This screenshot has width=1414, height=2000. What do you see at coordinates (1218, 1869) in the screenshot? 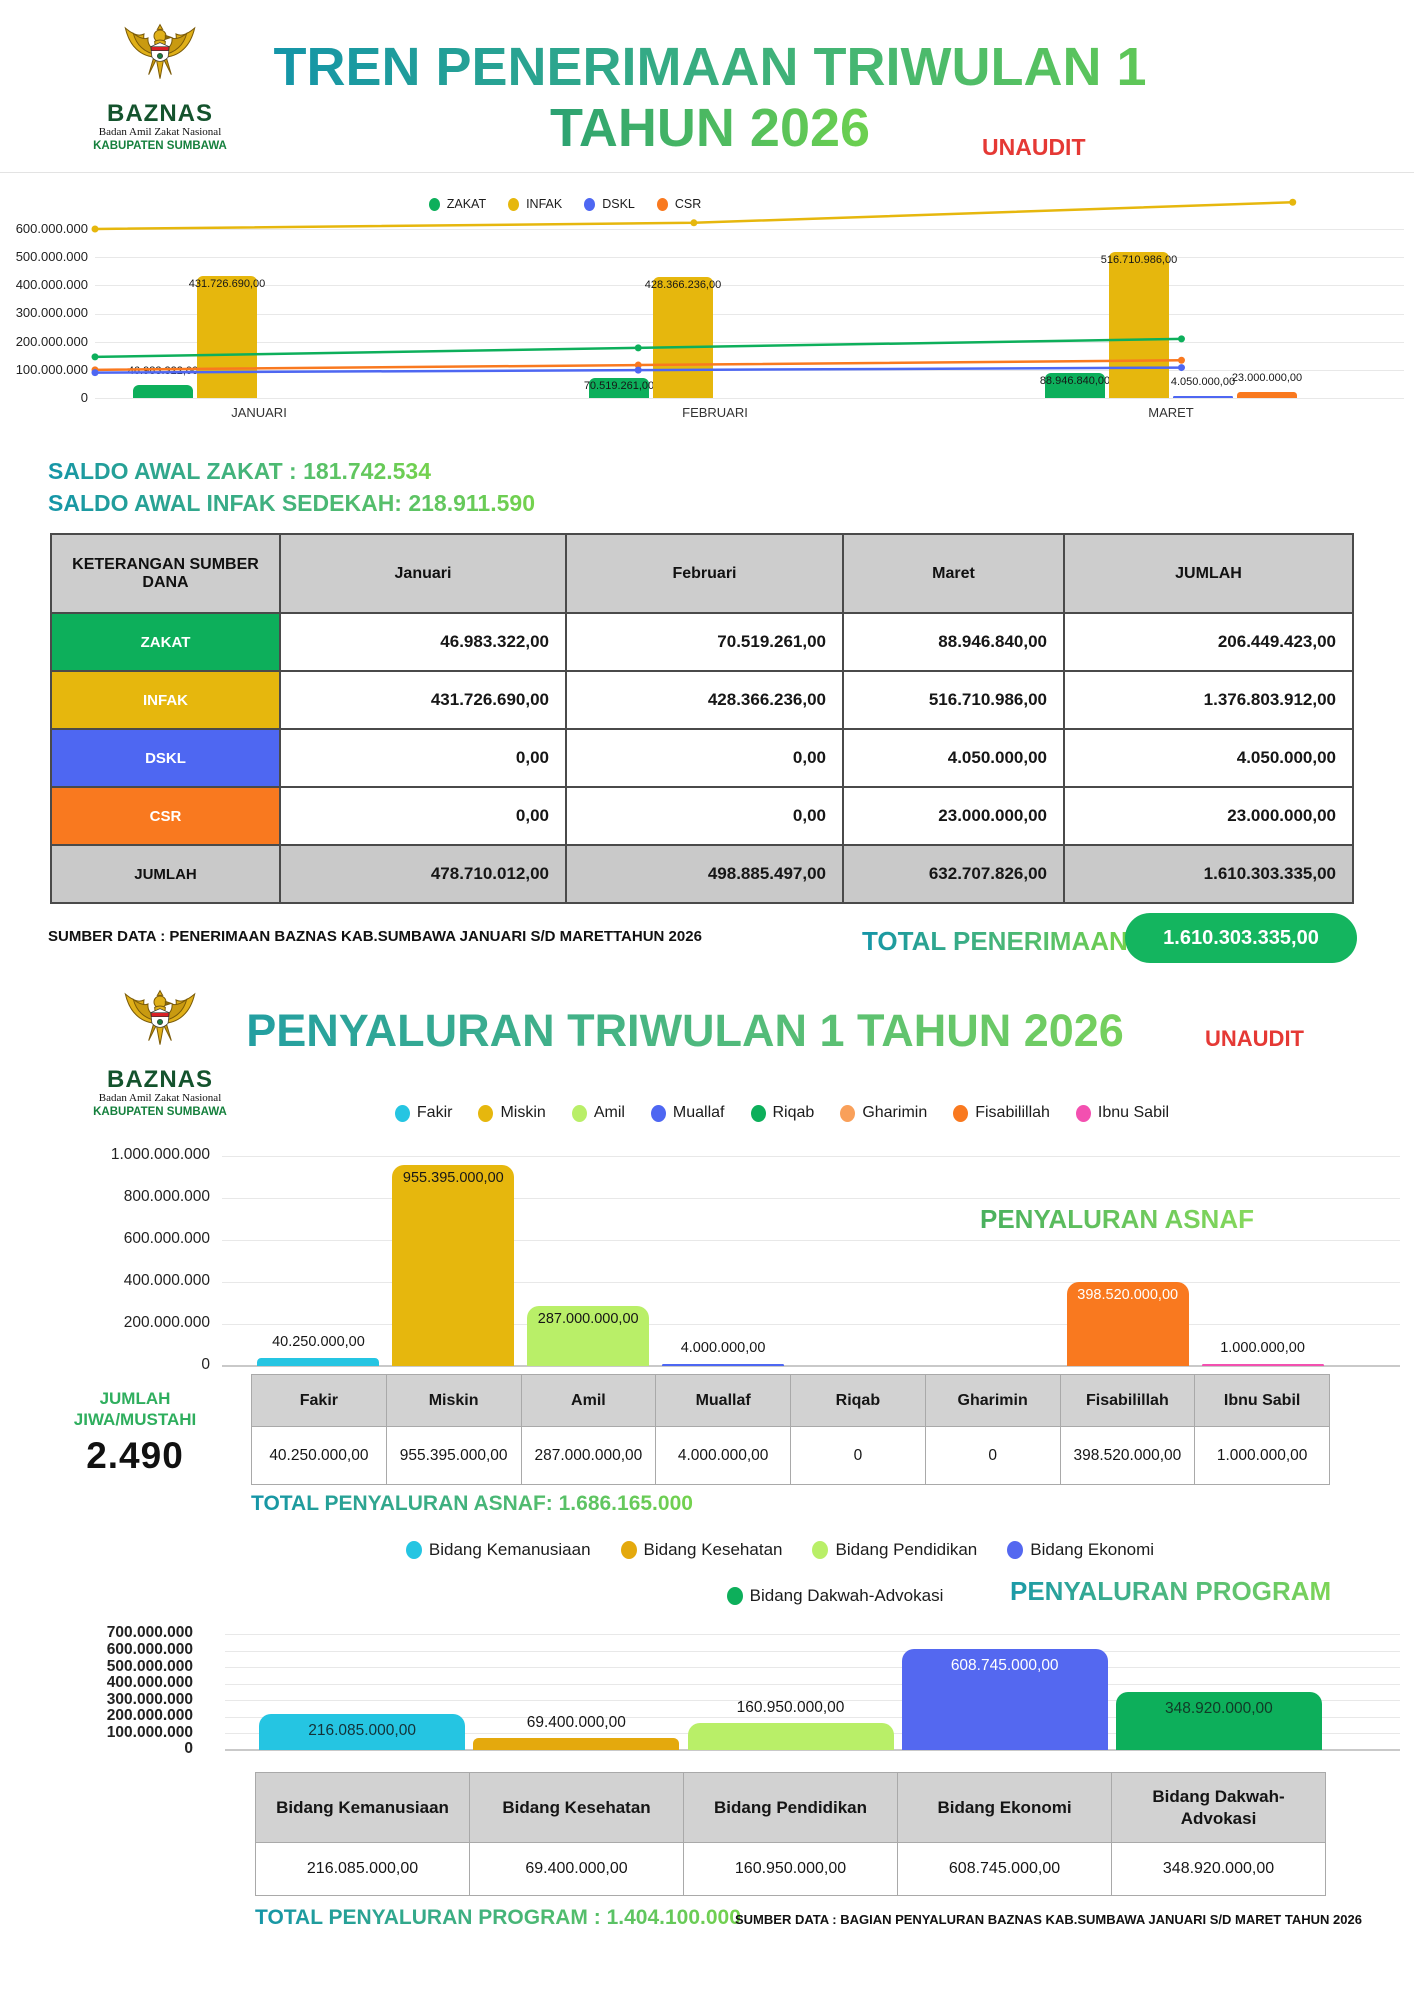
I see `table-cell: 348.920.000,00` at bounding box center [1218, 1869].